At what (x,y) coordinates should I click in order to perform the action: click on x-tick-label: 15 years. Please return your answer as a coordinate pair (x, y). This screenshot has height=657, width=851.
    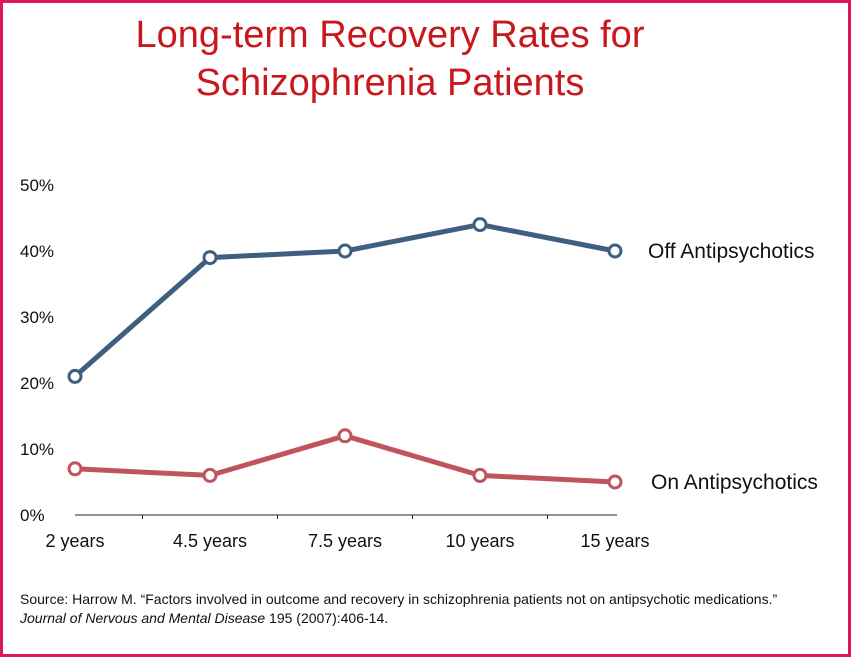
    Looking at the image, I should click on (614, 541).